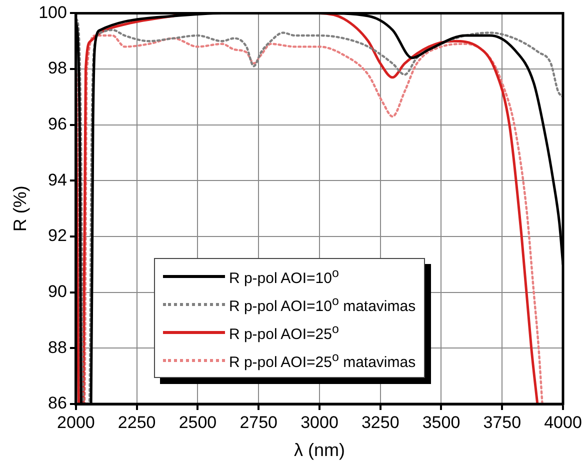 This screenshot has width=587, height=470. What do you see at coordinates (76, 422) in the screenshot?
I see `x-tick-label: 2000` at bounding box center [76, 422].